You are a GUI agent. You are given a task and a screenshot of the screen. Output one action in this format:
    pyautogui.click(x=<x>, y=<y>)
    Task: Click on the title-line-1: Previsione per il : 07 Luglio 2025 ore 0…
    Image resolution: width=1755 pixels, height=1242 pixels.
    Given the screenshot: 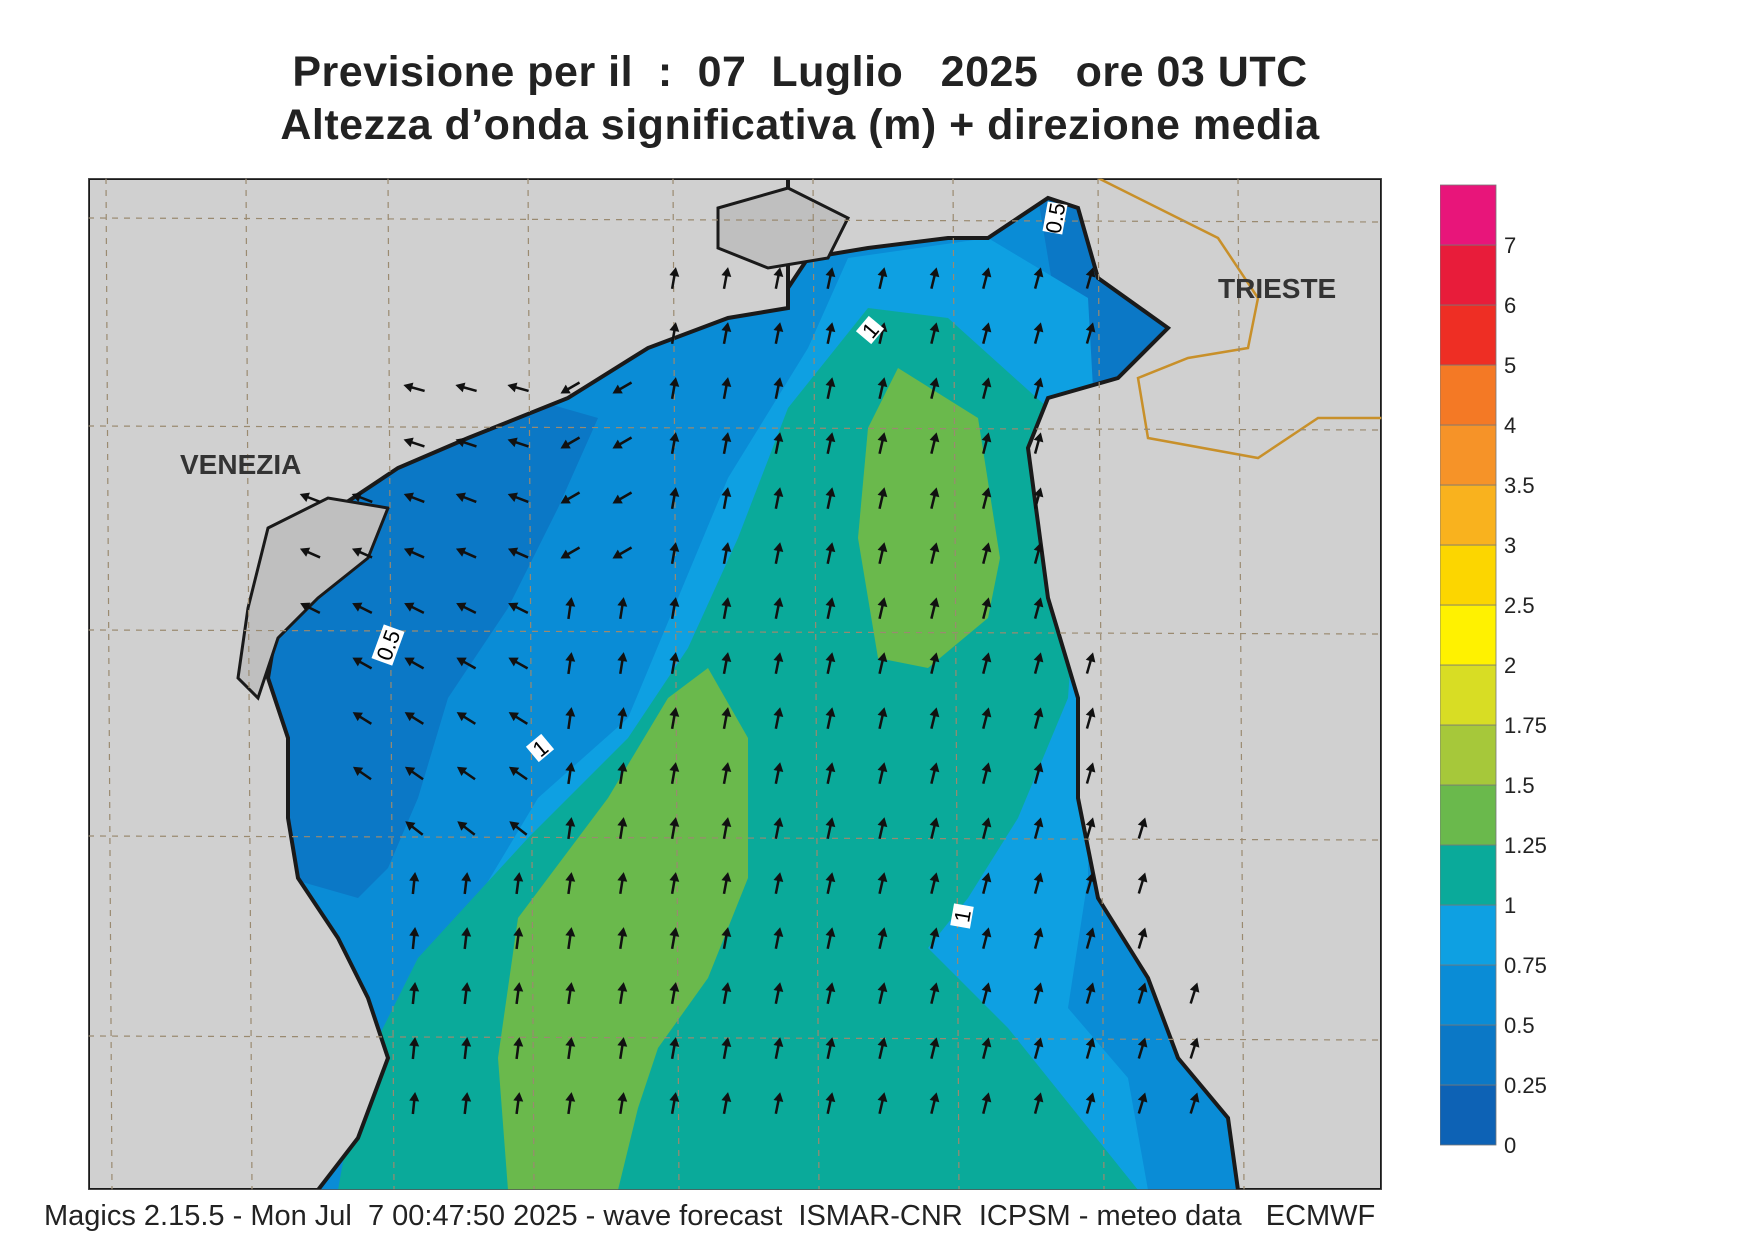 What is the action you would take?
    pyautogui.click(x=800, y=72)
    